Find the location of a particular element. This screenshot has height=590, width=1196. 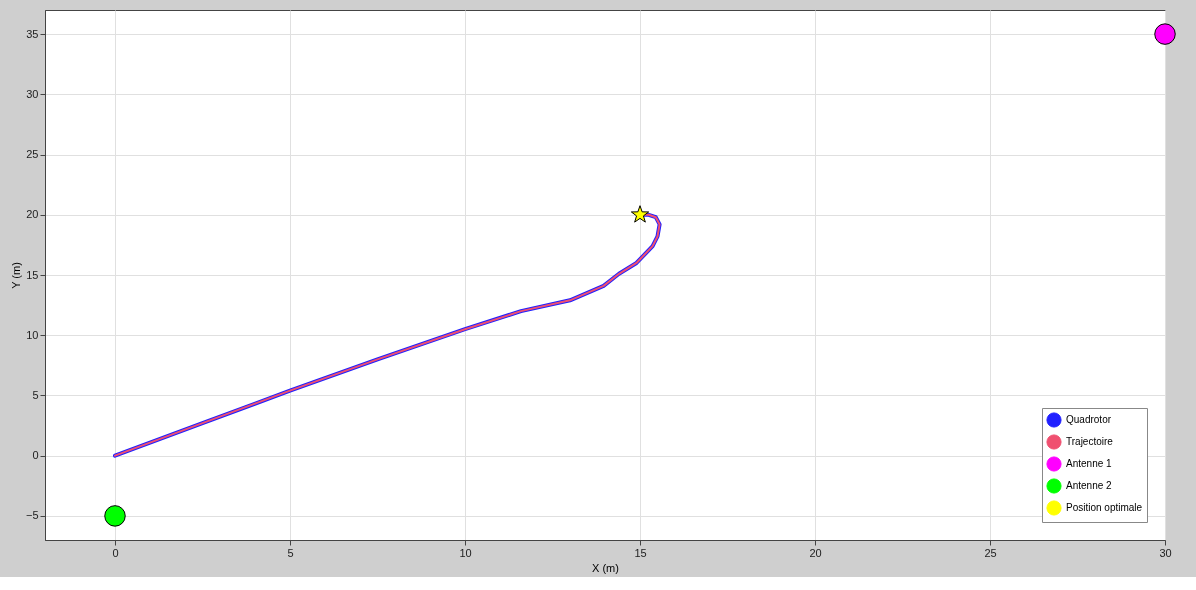

x-tick-label: 15 is located at coordinates (640, 552).